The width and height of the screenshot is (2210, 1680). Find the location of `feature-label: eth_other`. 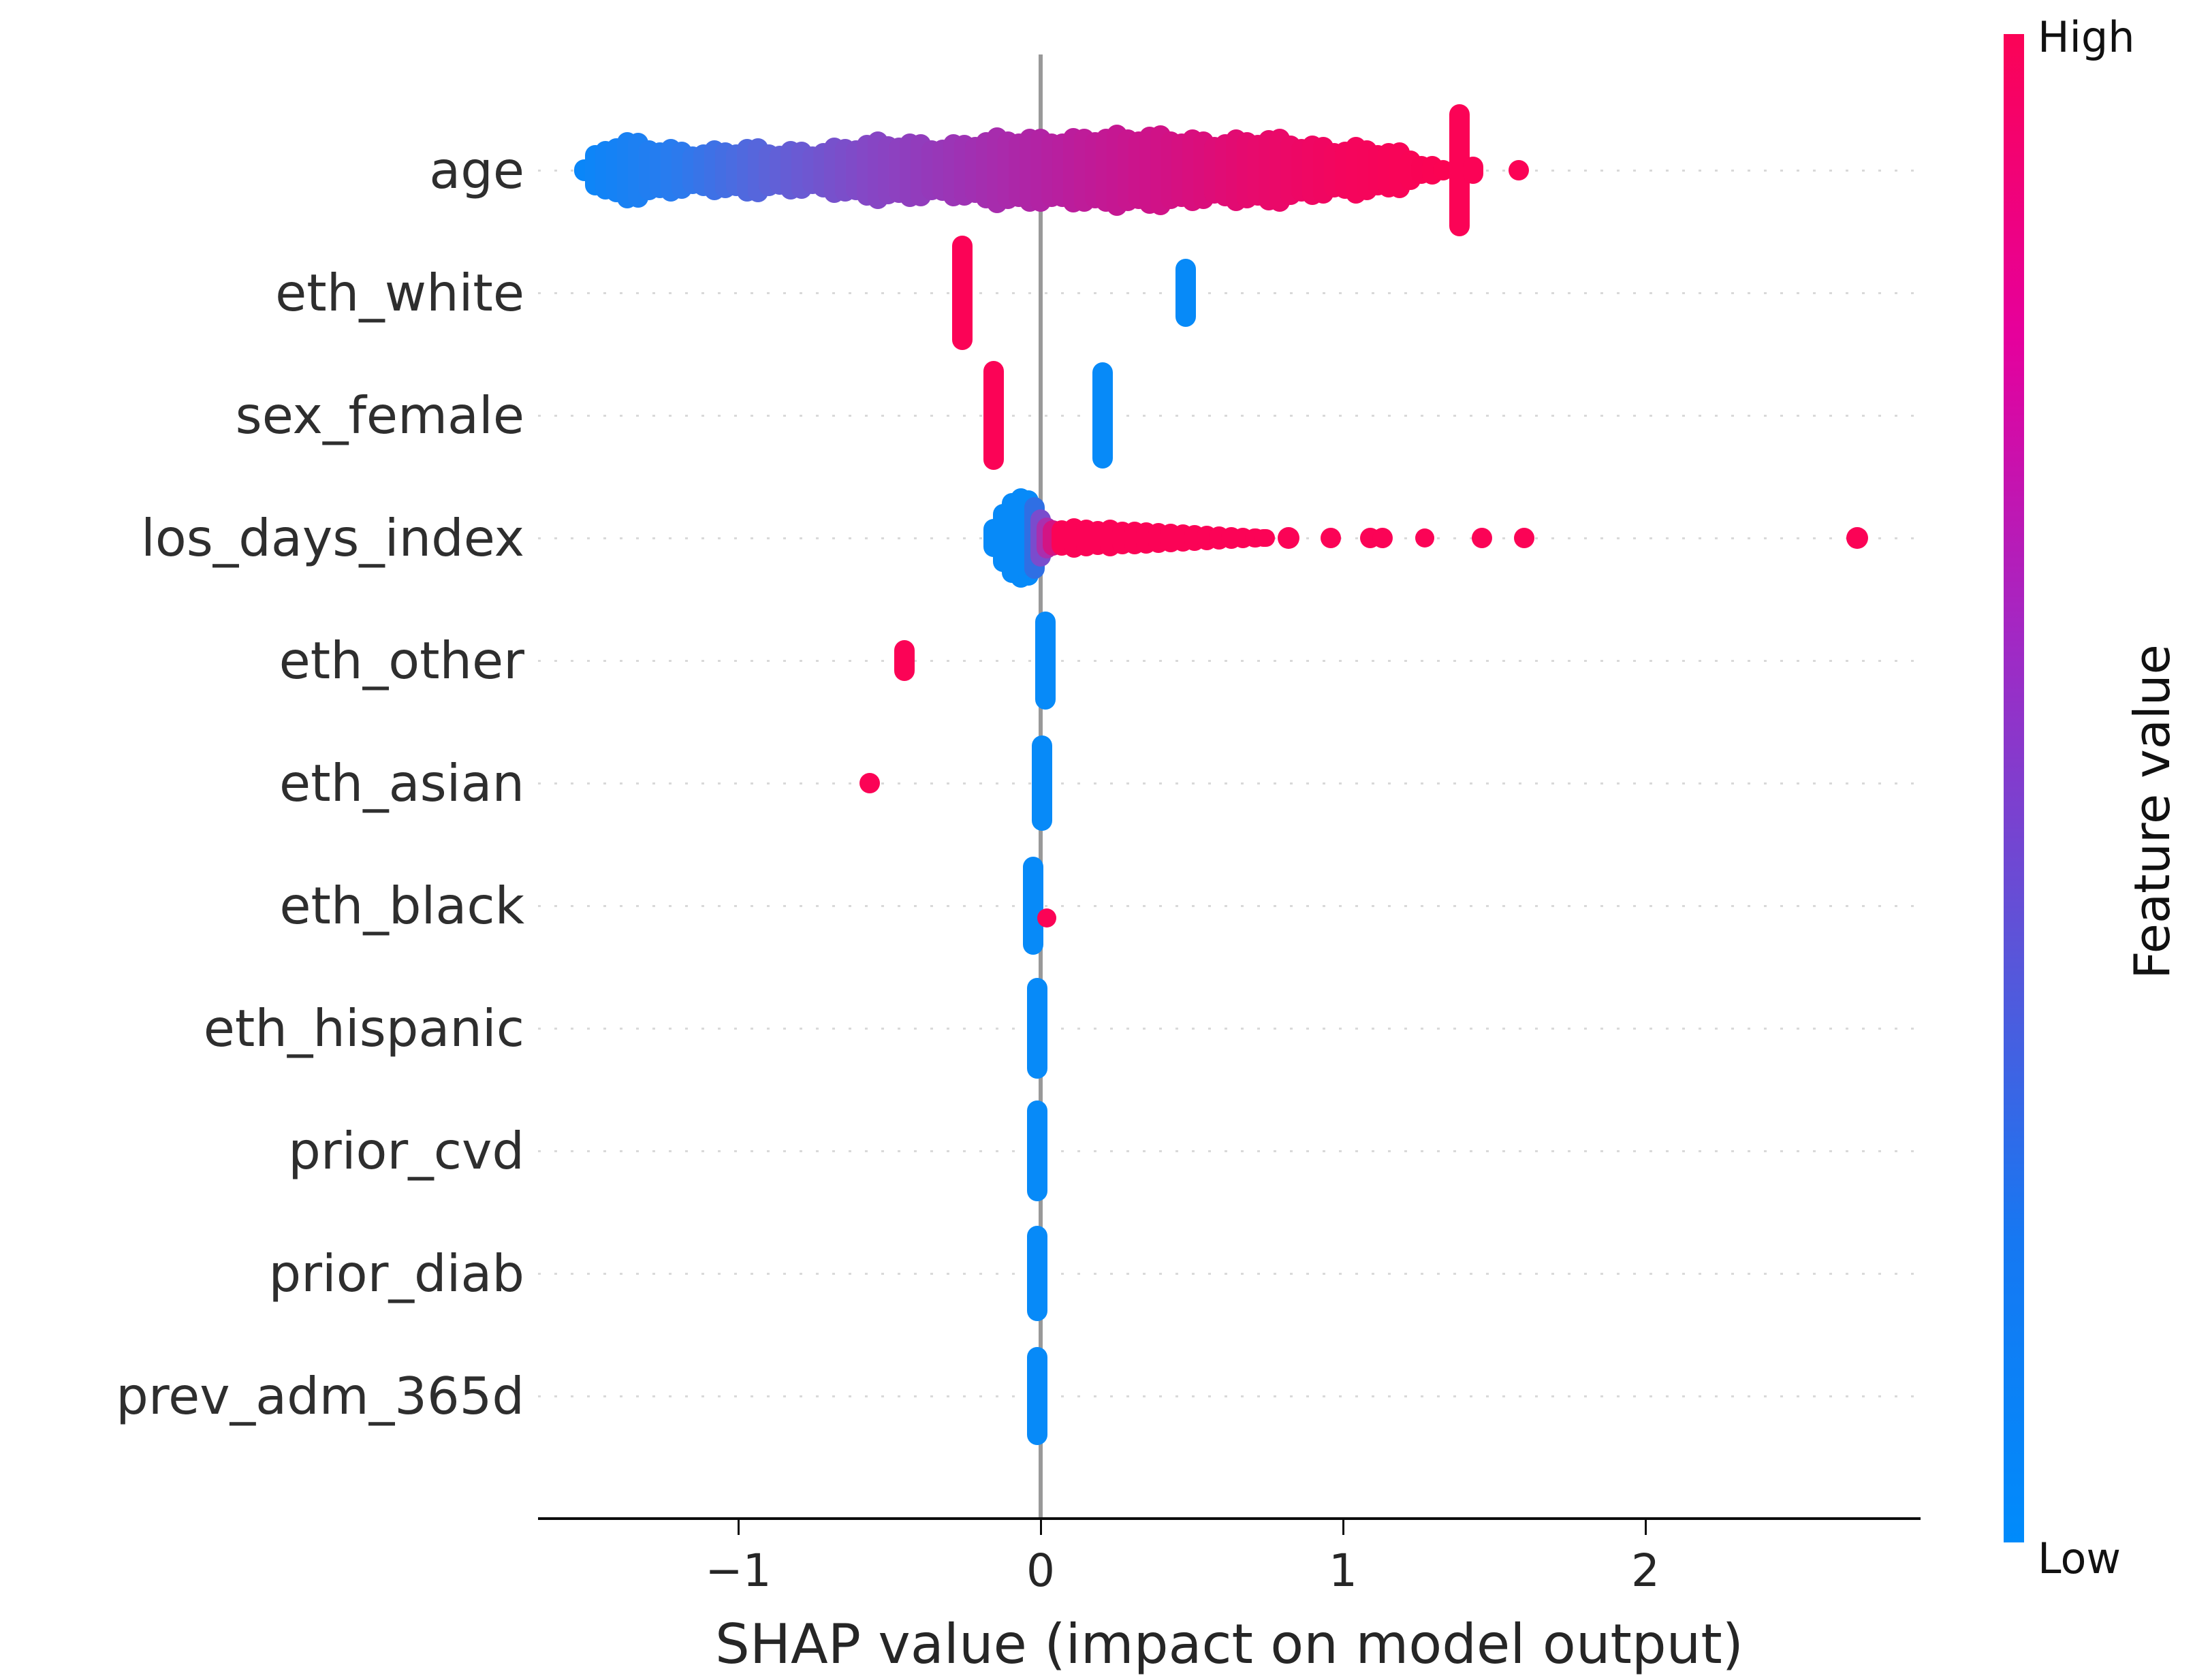

feature-label: eth_other is located at coordinates (401, 661).